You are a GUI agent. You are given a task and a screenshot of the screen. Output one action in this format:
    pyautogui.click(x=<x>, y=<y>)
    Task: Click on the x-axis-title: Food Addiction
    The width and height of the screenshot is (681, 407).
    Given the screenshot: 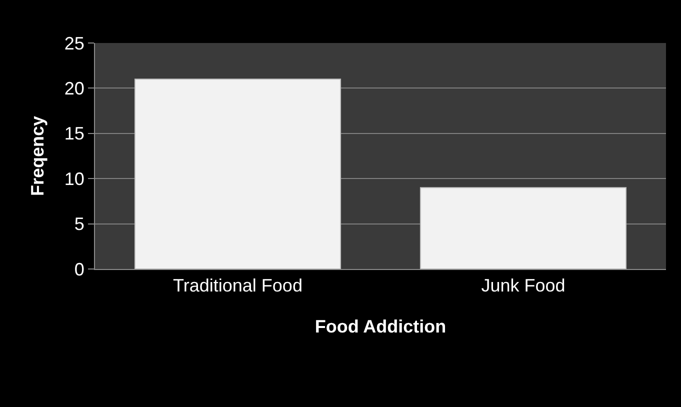 What is the action you would take?
    pyautogui.click(x=380, y=326)
    